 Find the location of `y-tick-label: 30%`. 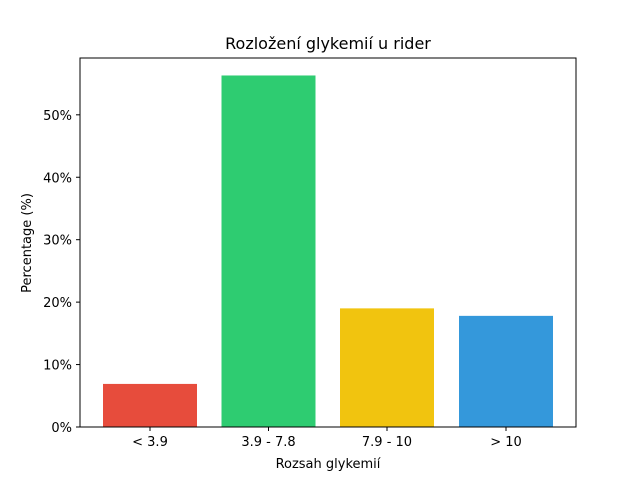

y-tick-label: 30% is located at coordinates (57, 241).